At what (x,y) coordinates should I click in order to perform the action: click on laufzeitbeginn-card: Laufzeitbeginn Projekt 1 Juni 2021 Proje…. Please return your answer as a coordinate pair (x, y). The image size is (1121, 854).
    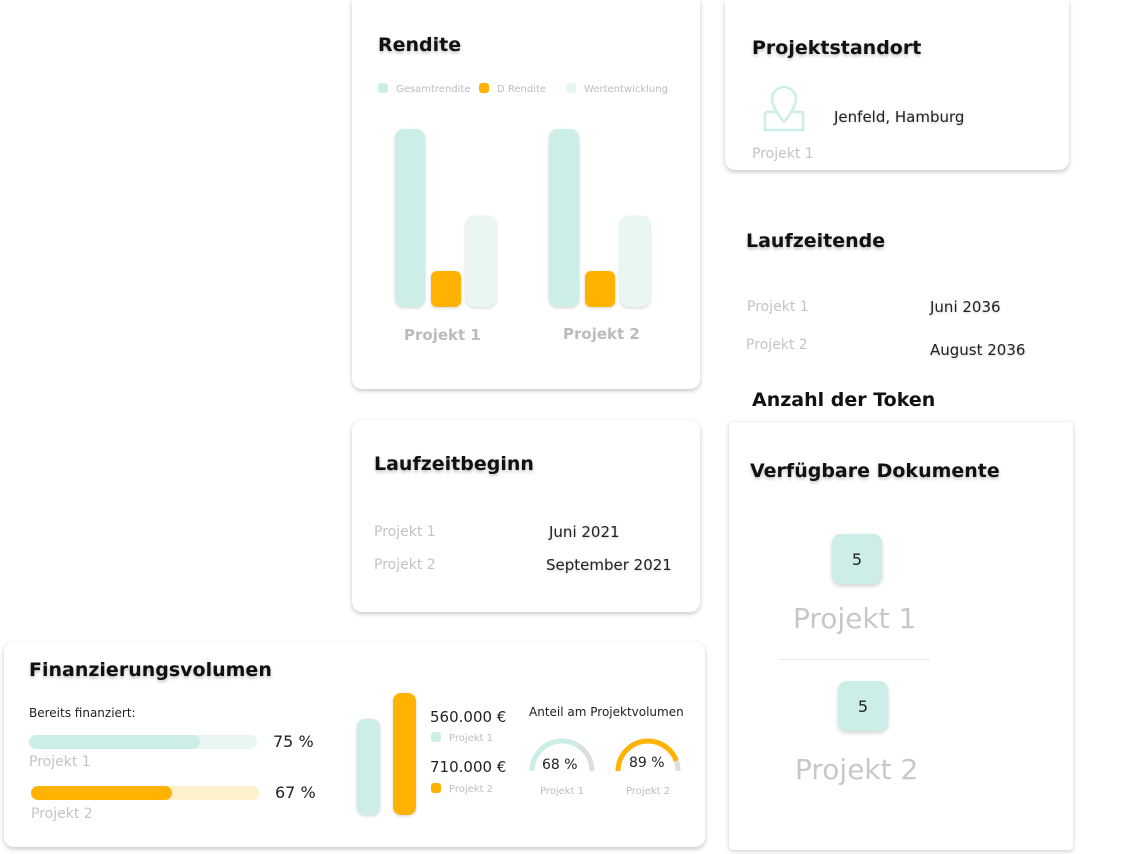
    Looking at the image, I should click on (526, 516).